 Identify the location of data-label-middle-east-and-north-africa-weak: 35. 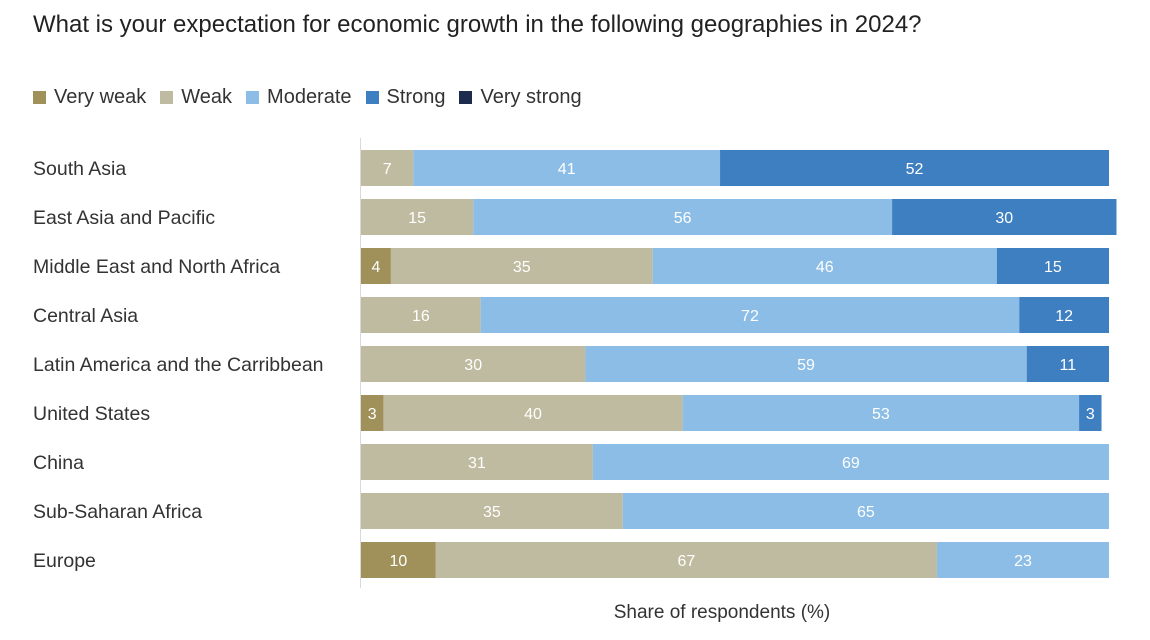
(522, 267).